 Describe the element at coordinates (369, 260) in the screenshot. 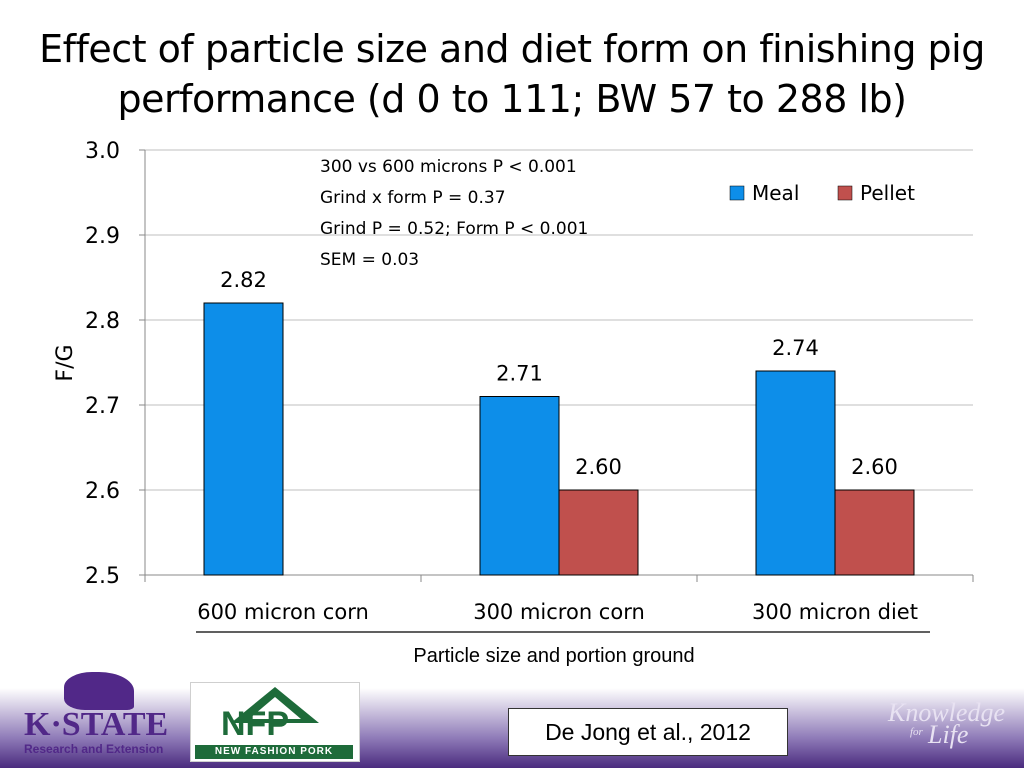

I see `stats-annotation: SEM = 0.03` at that location.